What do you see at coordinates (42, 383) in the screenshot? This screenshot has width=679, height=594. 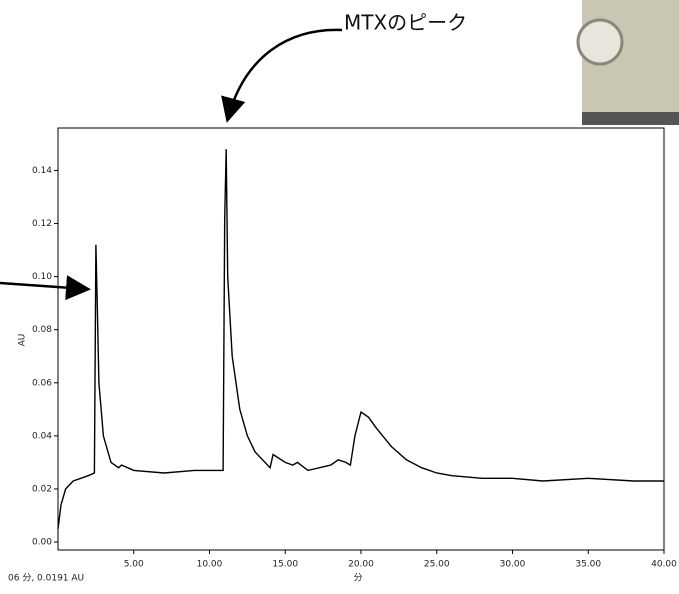 I see `y-tick-label: 0.06` at bounding box center [42, 383].